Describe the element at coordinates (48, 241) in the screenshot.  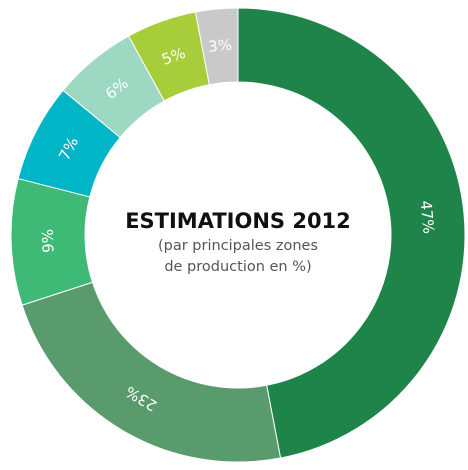
I see `slice-label-9pct: 9%` at that location.